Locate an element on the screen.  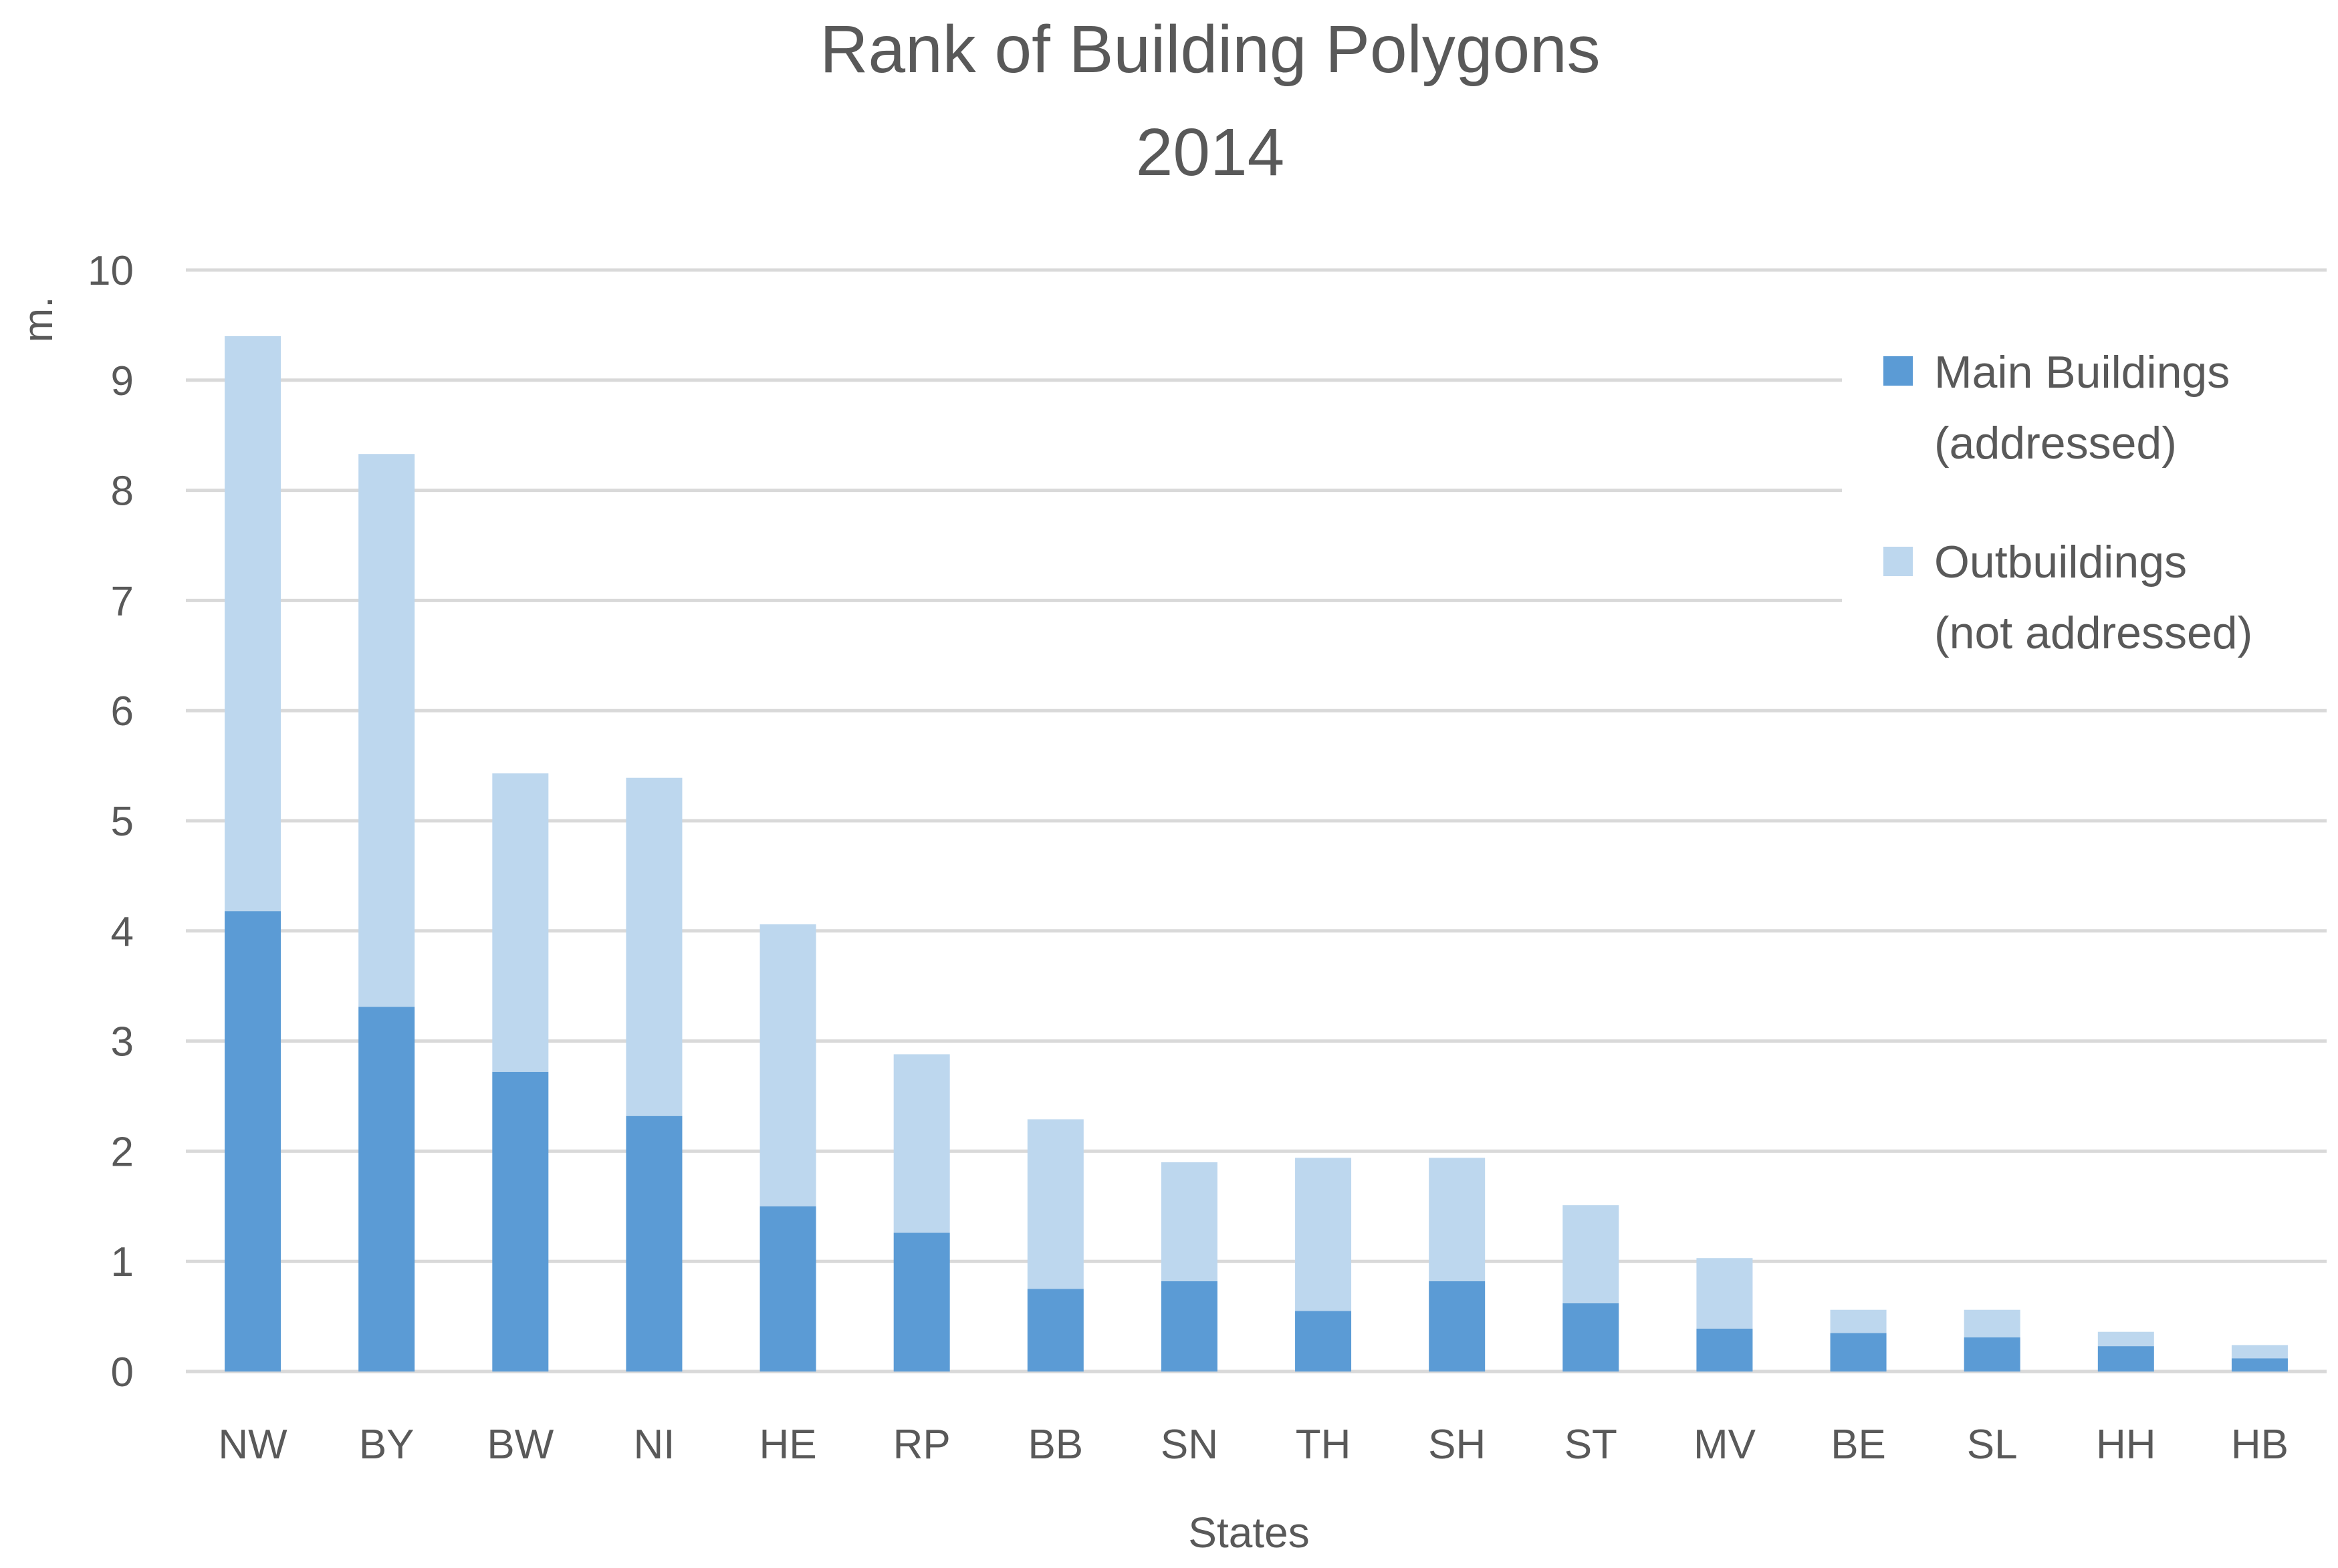
chart-title: Rank of Building Polygons 2014 is located at coordinates (1210, 101).